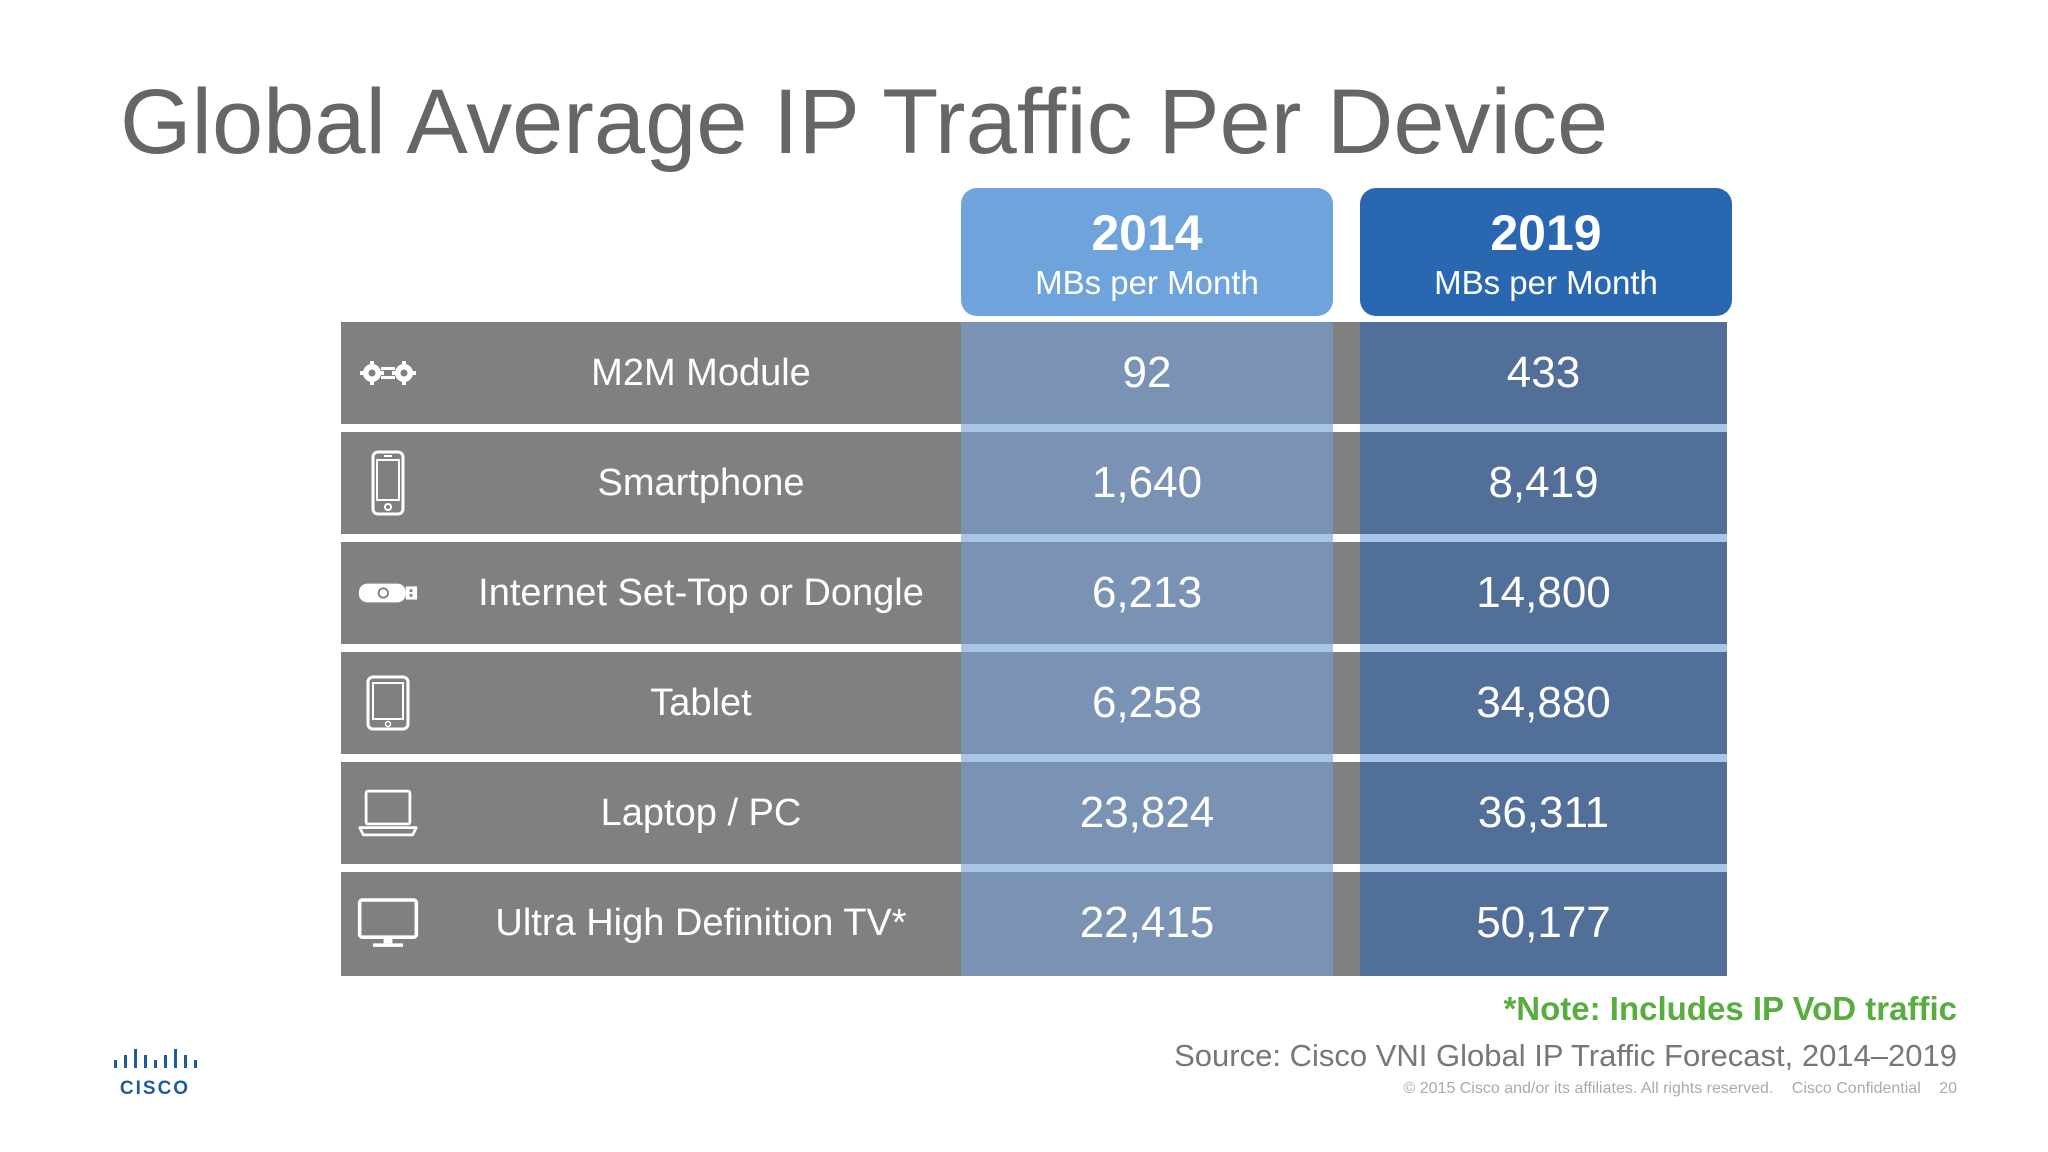 This screenshot has height=1152, width=2048. What do you see at coordinates (1147, 373) in the screenshot?
I see `value-2014: 92` at bounding box center [1147, 373].